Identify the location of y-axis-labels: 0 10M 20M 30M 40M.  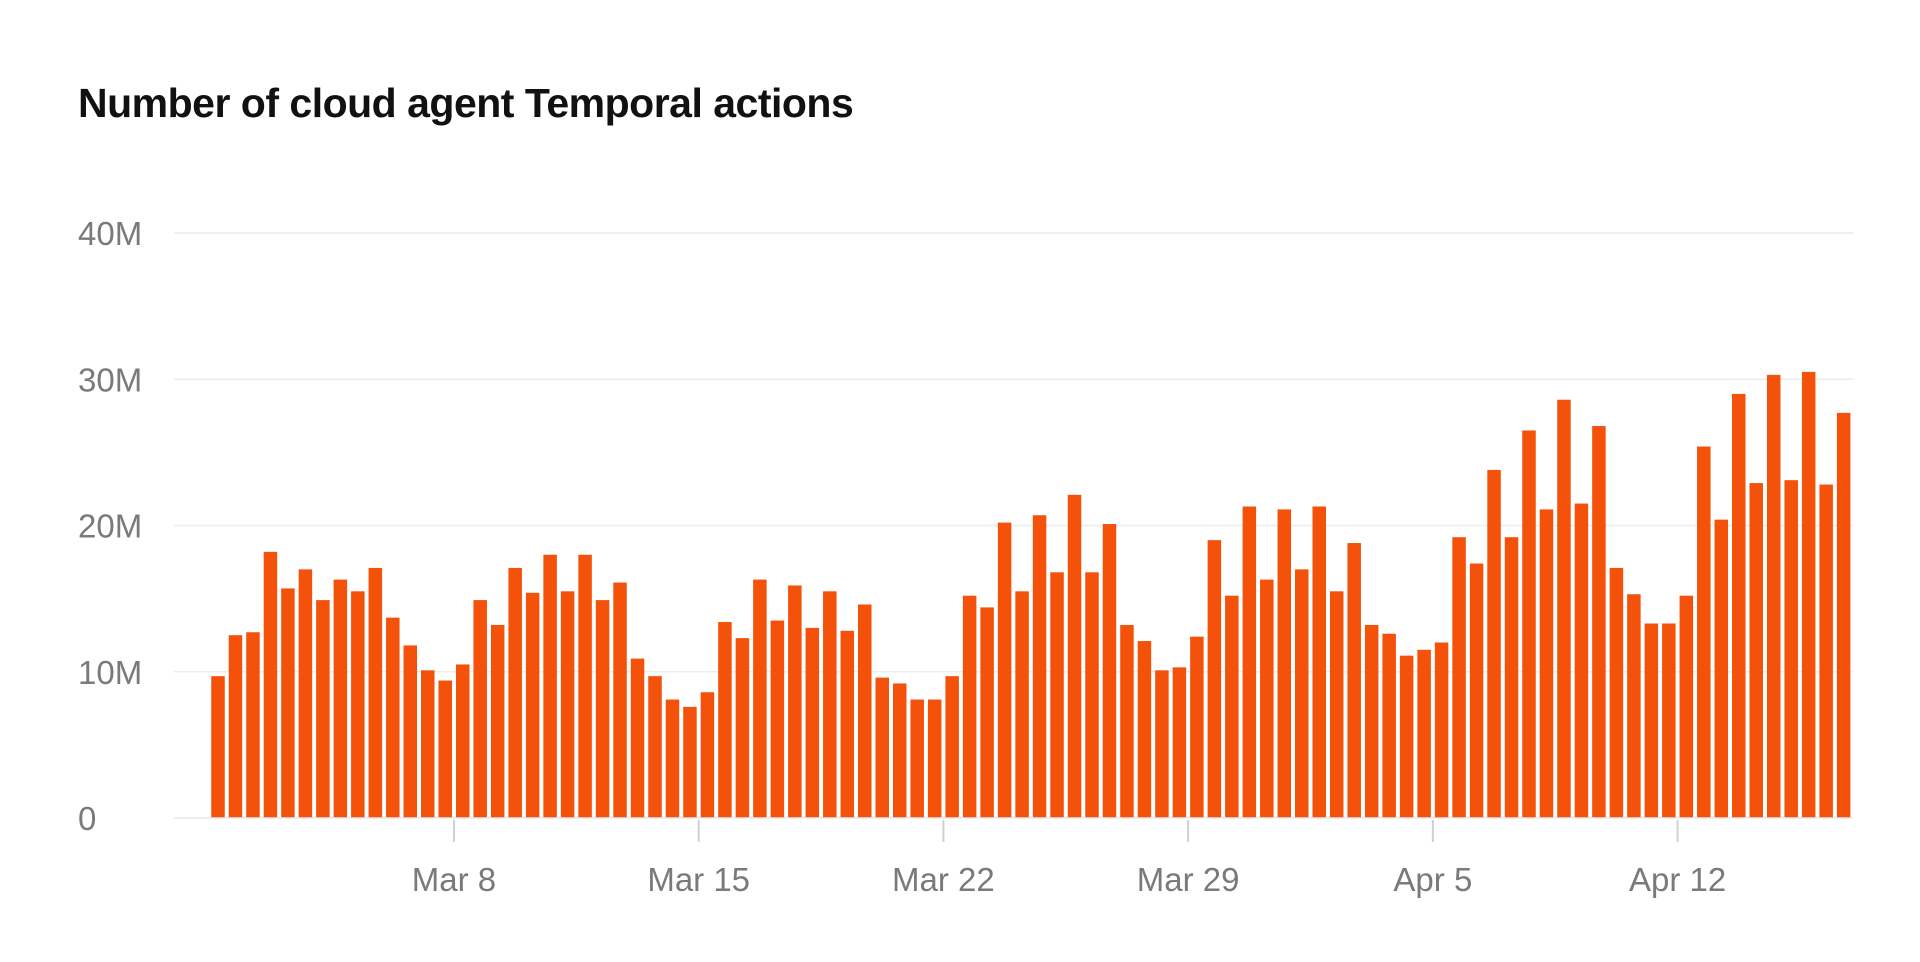
(110, 526).